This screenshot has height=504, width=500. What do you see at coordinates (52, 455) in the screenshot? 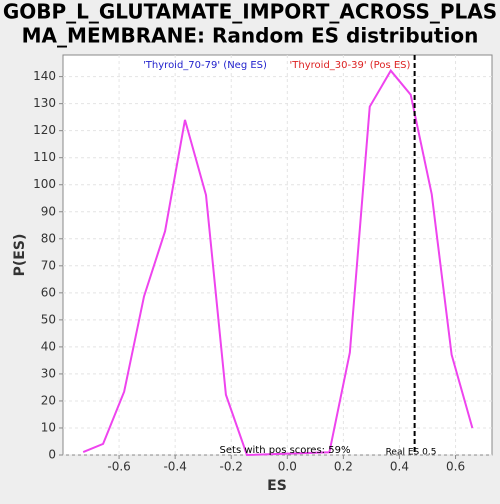
I see `y-tick-label: 0` at bounding box center [52, 455].